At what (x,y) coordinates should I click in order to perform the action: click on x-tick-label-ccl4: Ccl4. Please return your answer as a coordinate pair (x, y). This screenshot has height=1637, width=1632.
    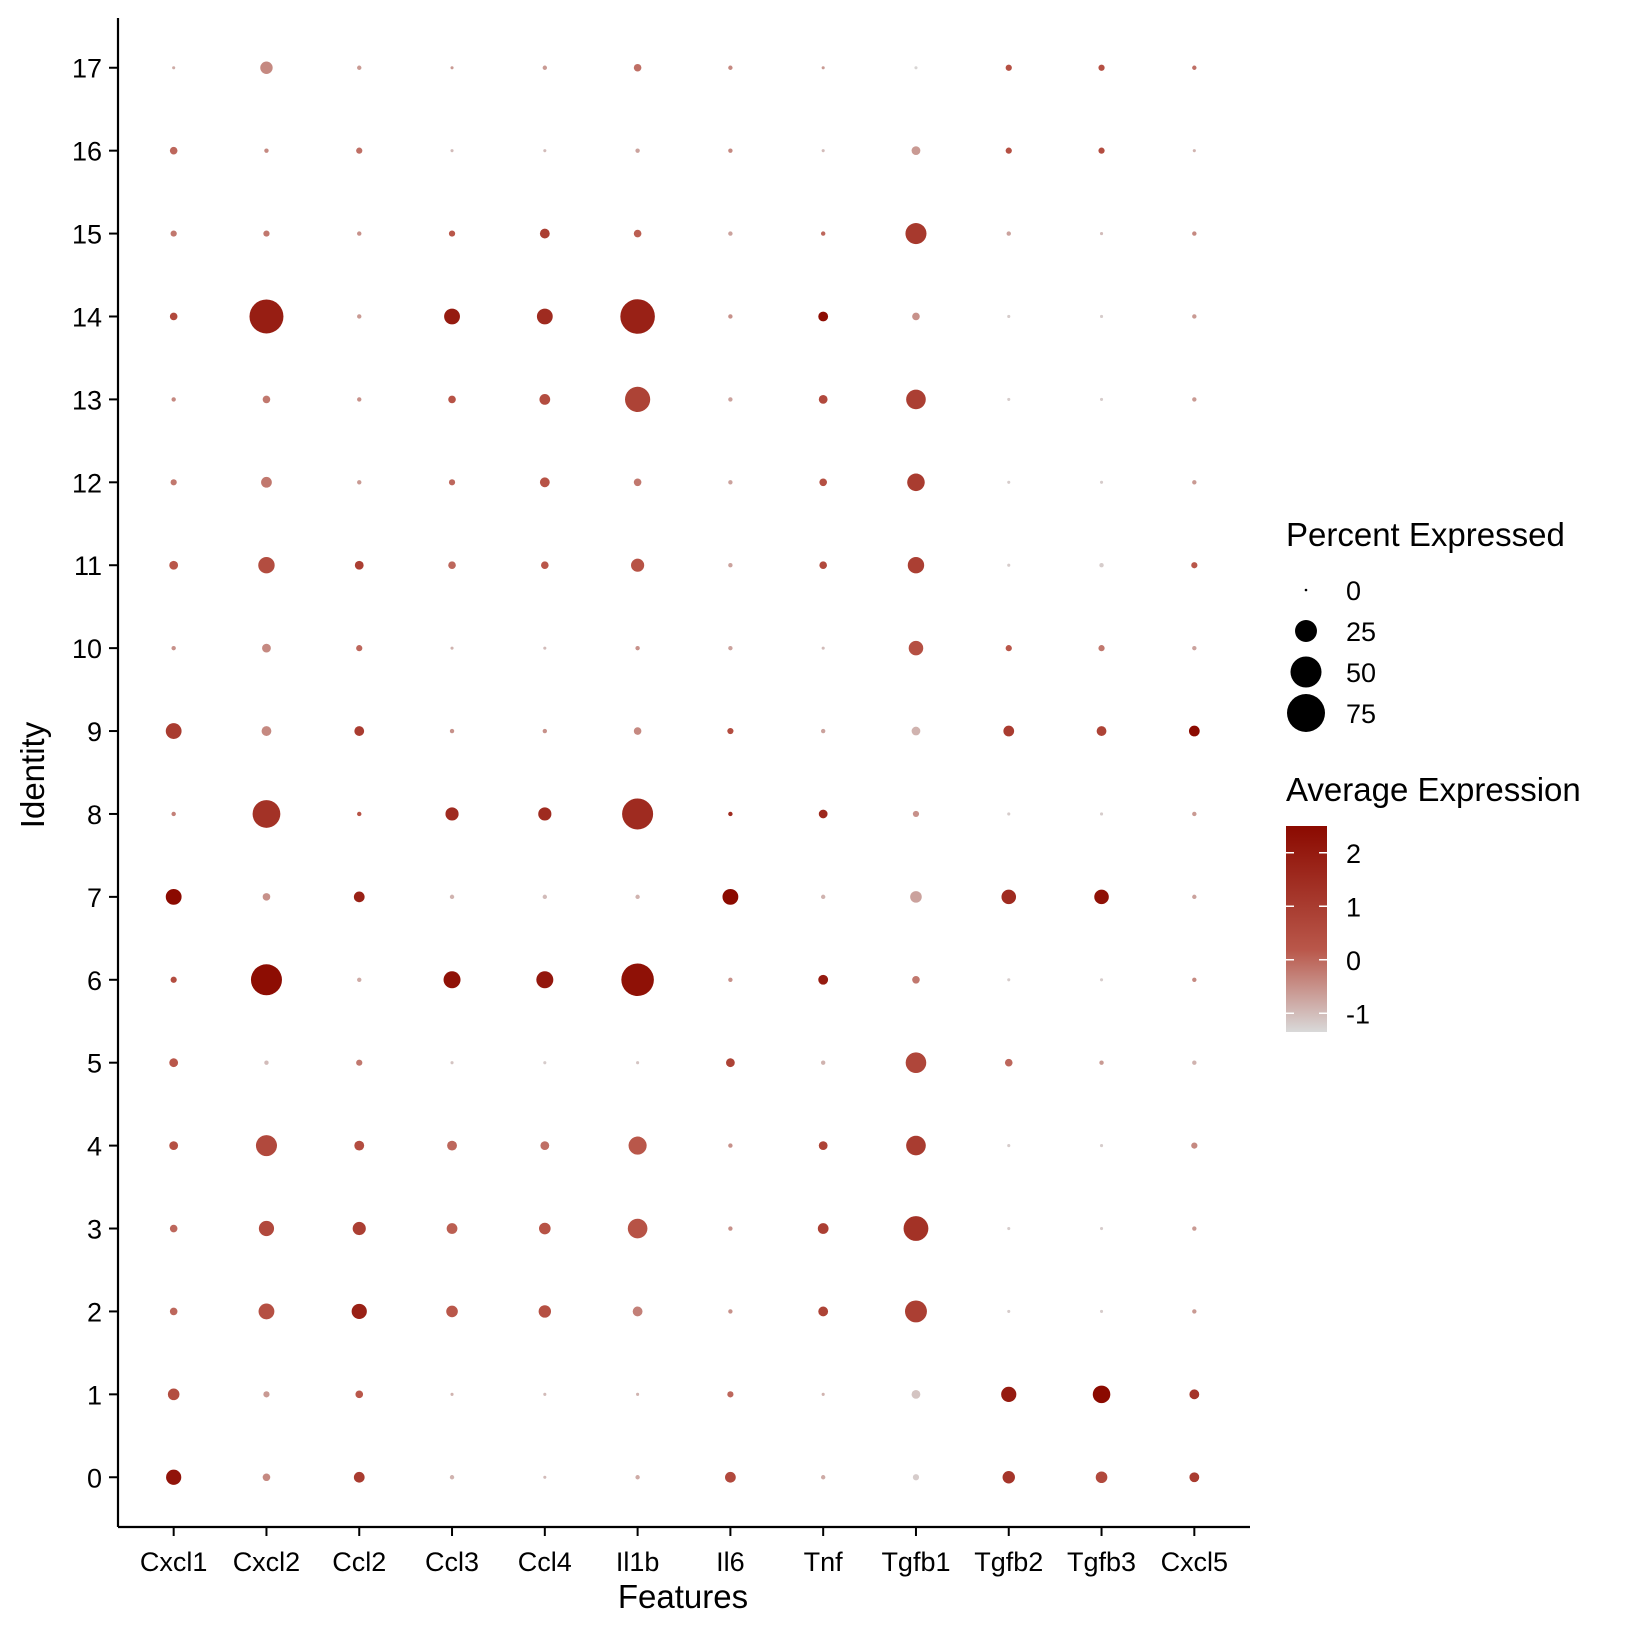
    Looking at the image, I should click on (545, 1562).